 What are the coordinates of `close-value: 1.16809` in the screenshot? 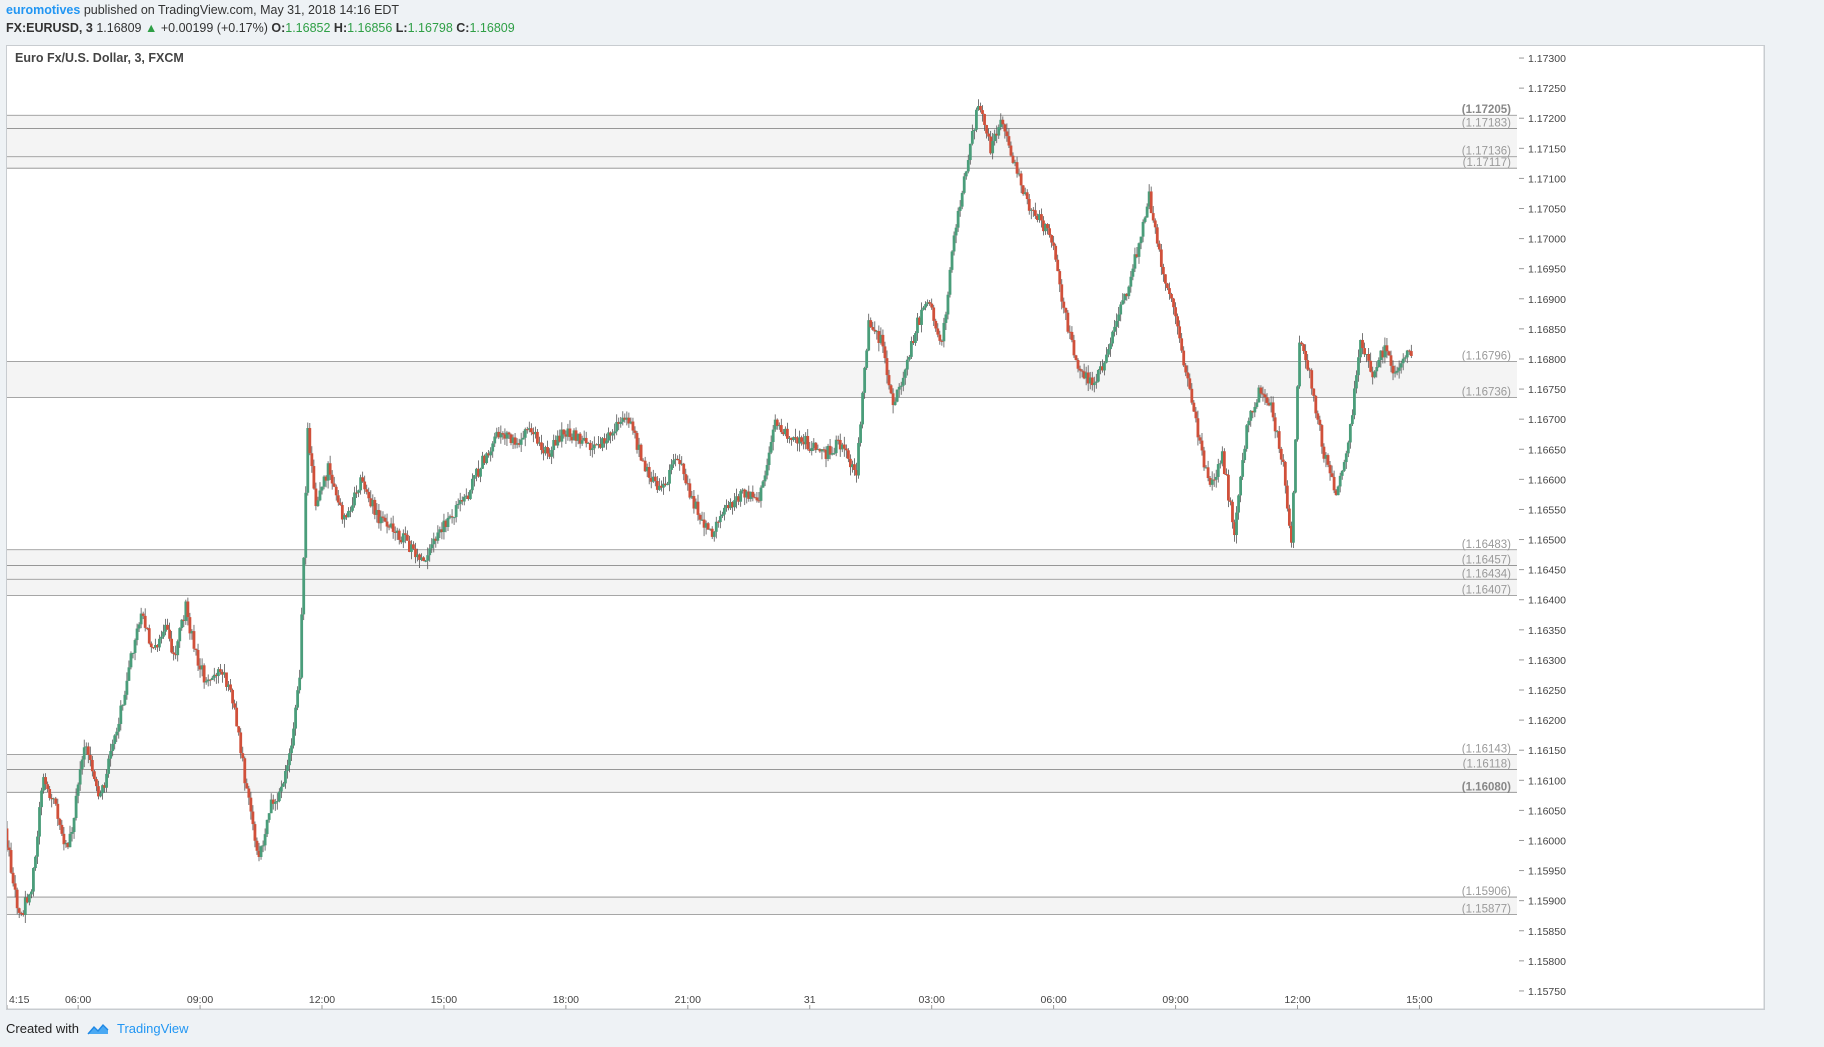 It's located at (492, 28).